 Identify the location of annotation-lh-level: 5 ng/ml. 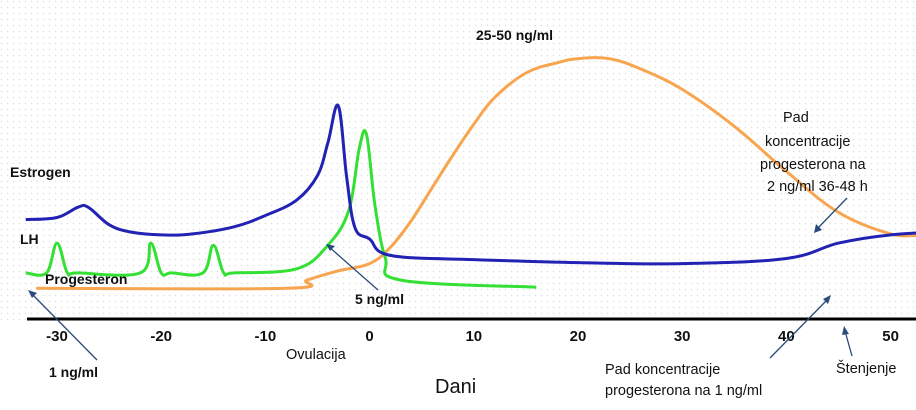
(379, 299).